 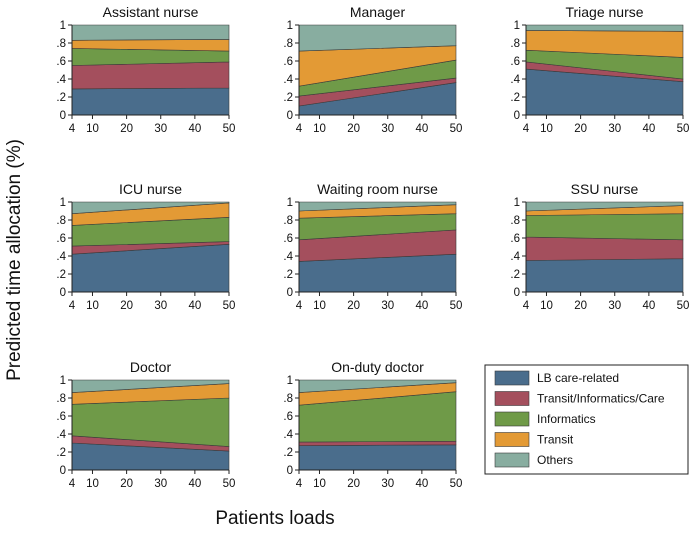 What do you see at coordinates (151, 12) in the screenshot?
I see `panel-title: Assistant nurse` at bounding box center [151, 12].